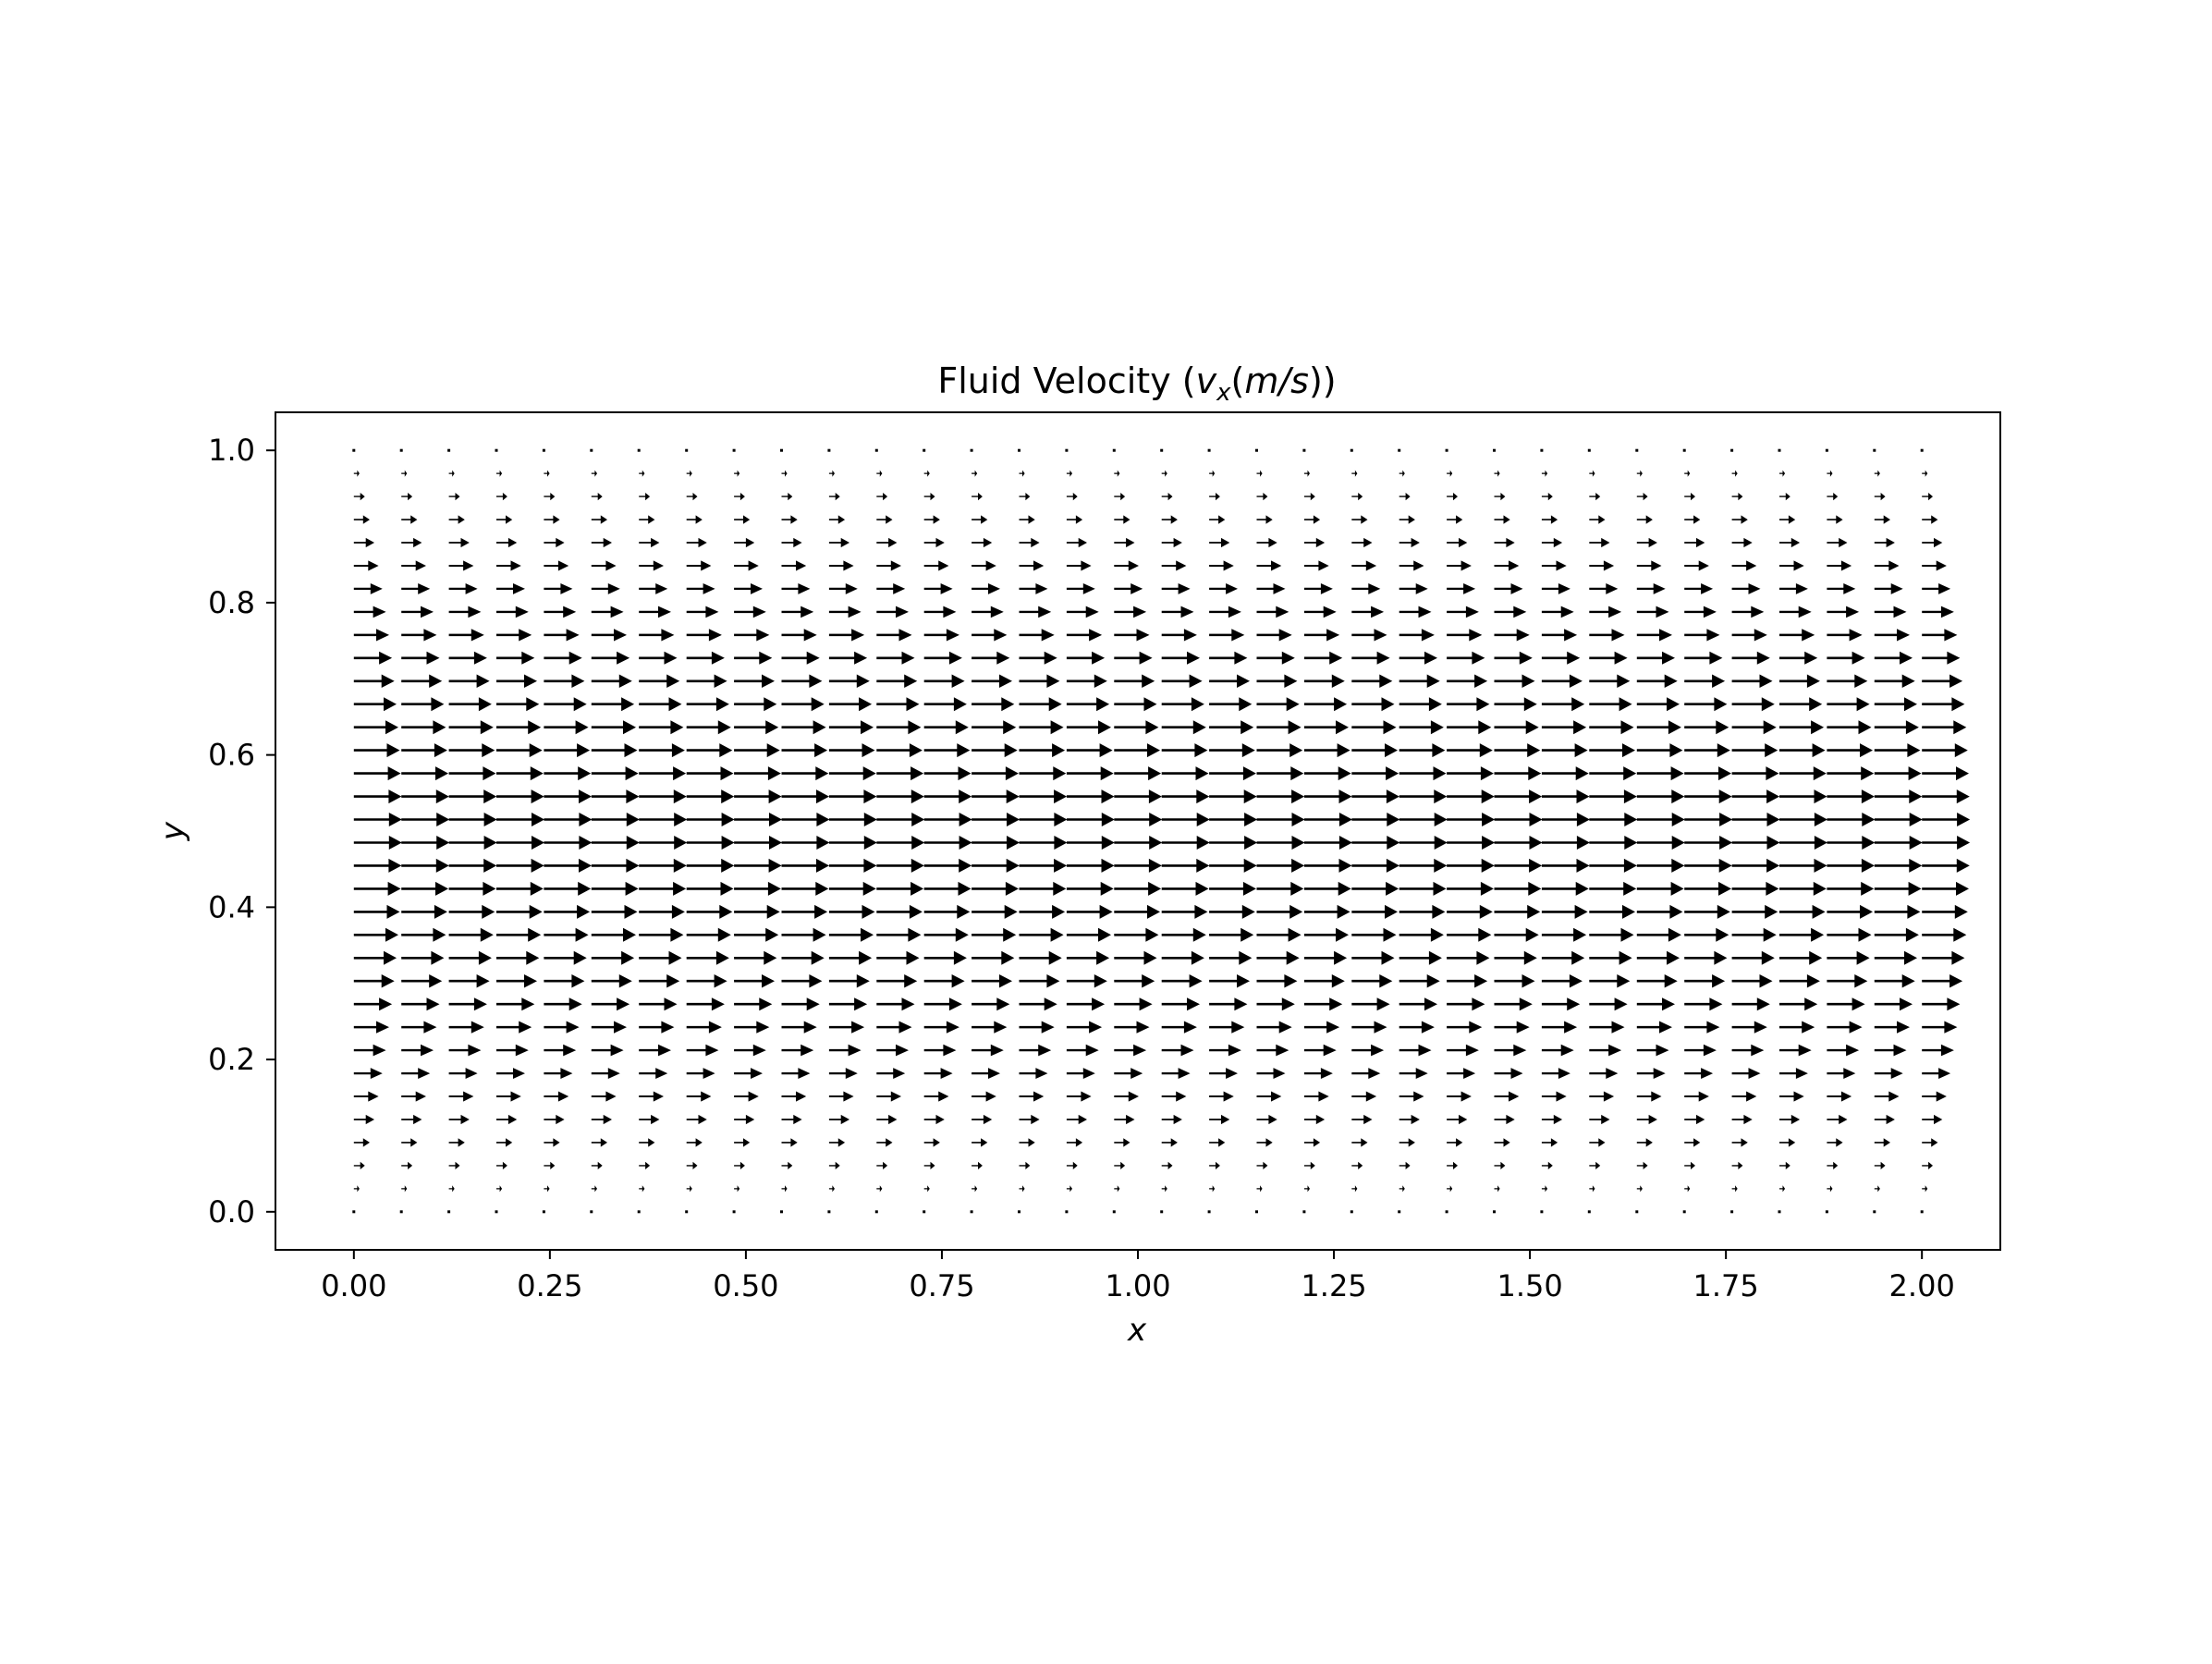 The width and height of the screenshot is (2212, 1664). I want to click on y-tick-label: 0.8, so click(231, 602).